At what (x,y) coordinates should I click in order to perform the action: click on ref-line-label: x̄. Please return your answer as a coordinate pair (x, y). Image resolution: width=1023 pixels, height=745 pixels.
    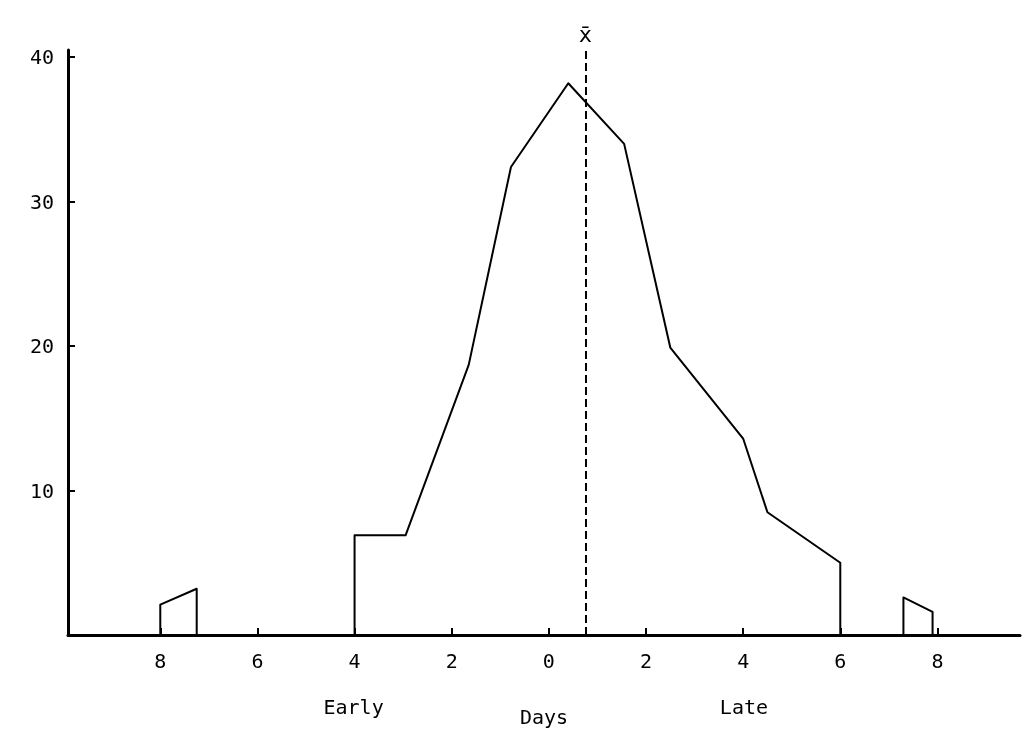
    Looking at the image, I should click on (585, 34).